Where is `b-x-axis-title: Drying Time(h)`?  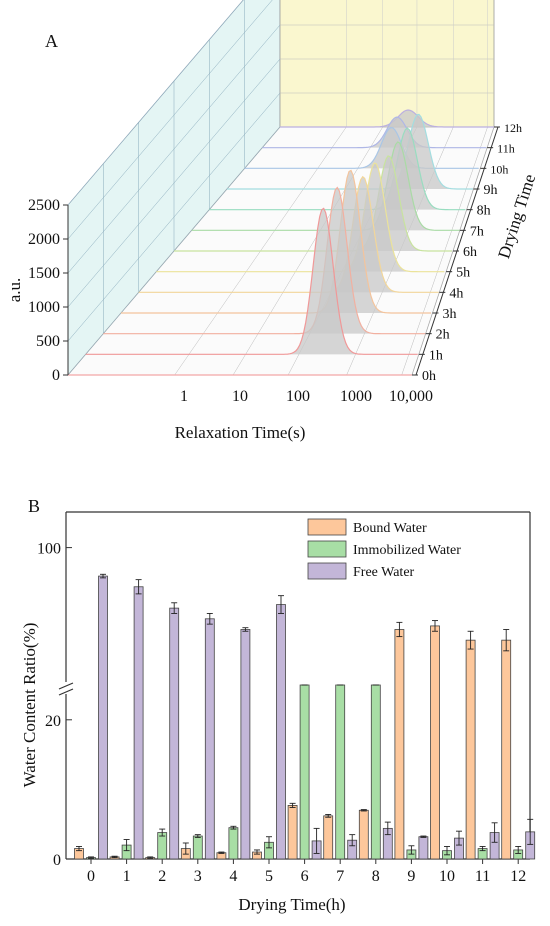
b-x-axis-title: Drying Time(h) is located at coordinates (291, 904).